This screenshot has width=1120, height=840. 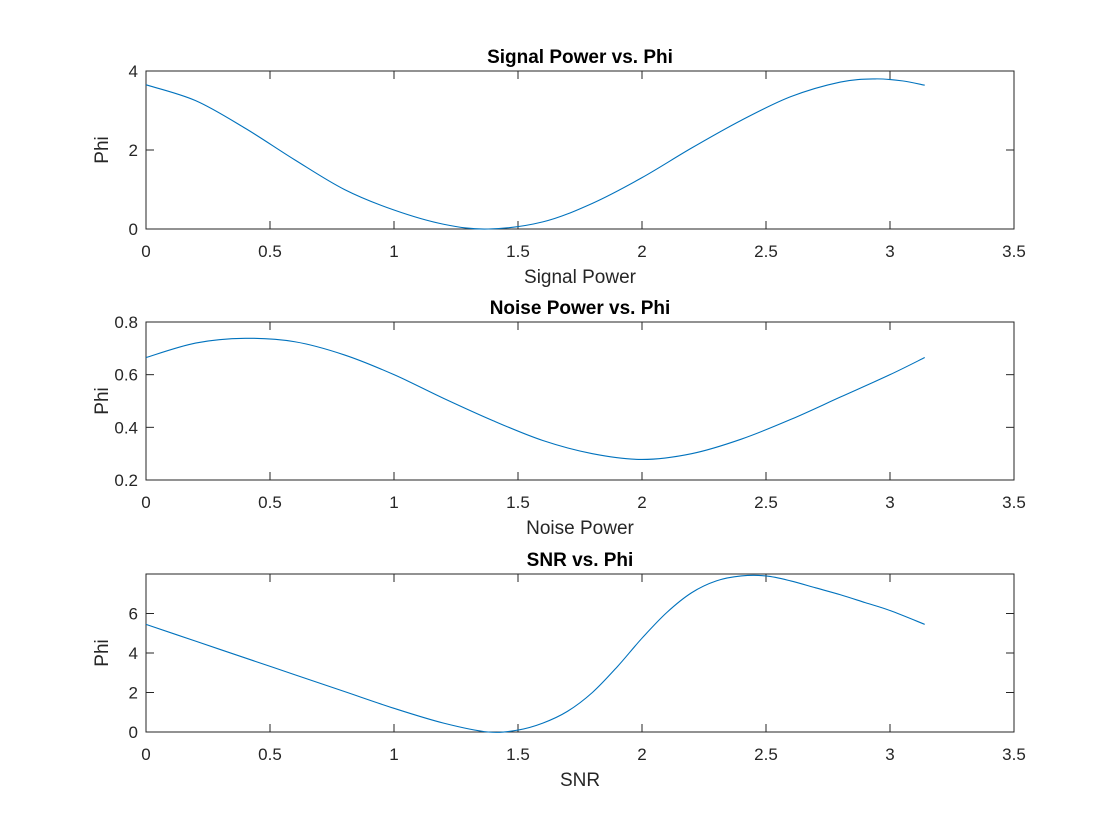 What do you see at coordinates (580, 277) in the screenshot?
I see `x-axis-label: Signal Power` at bounding box center [580, 277].